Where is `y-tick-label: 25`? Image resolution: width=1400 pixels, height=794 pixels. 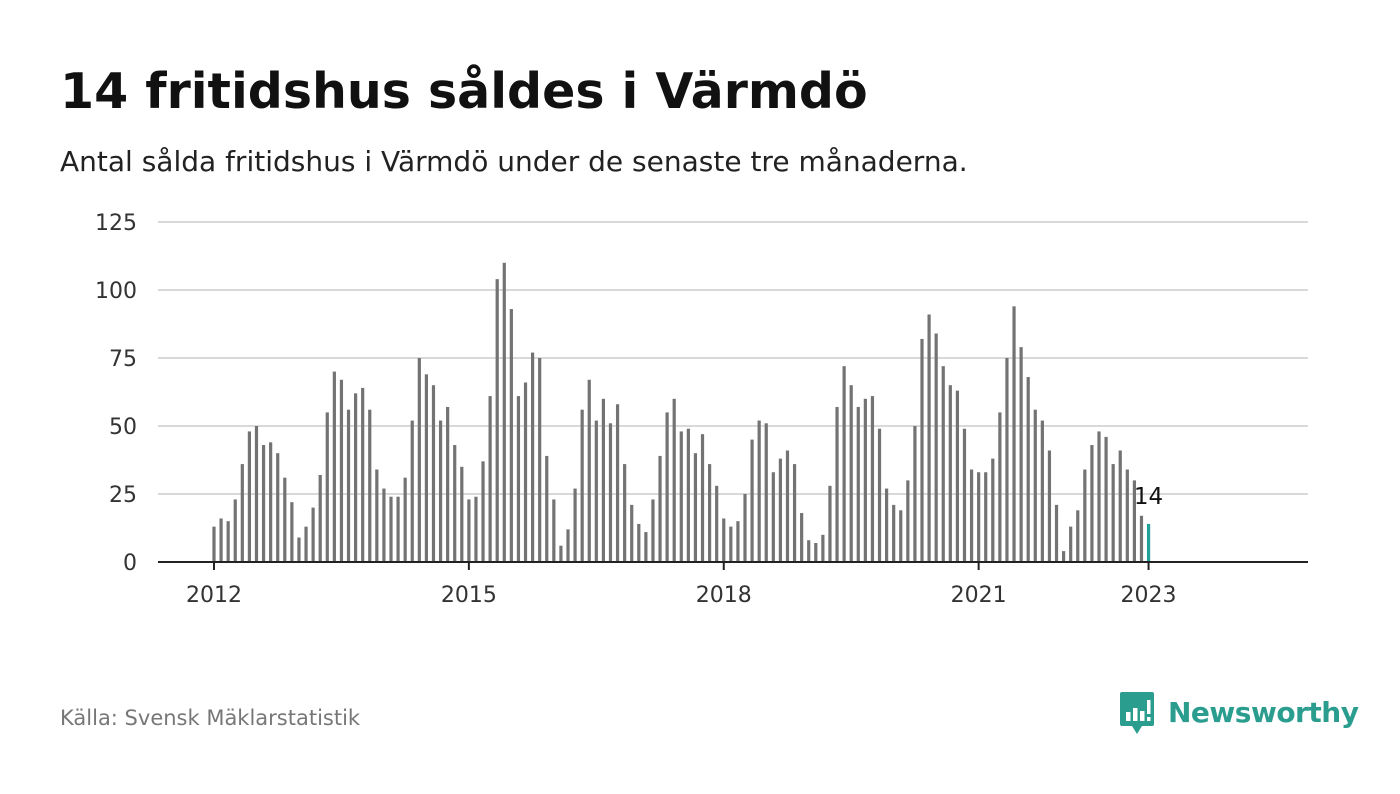
y-tick-label: 25 is located at coordinates (123, 495).